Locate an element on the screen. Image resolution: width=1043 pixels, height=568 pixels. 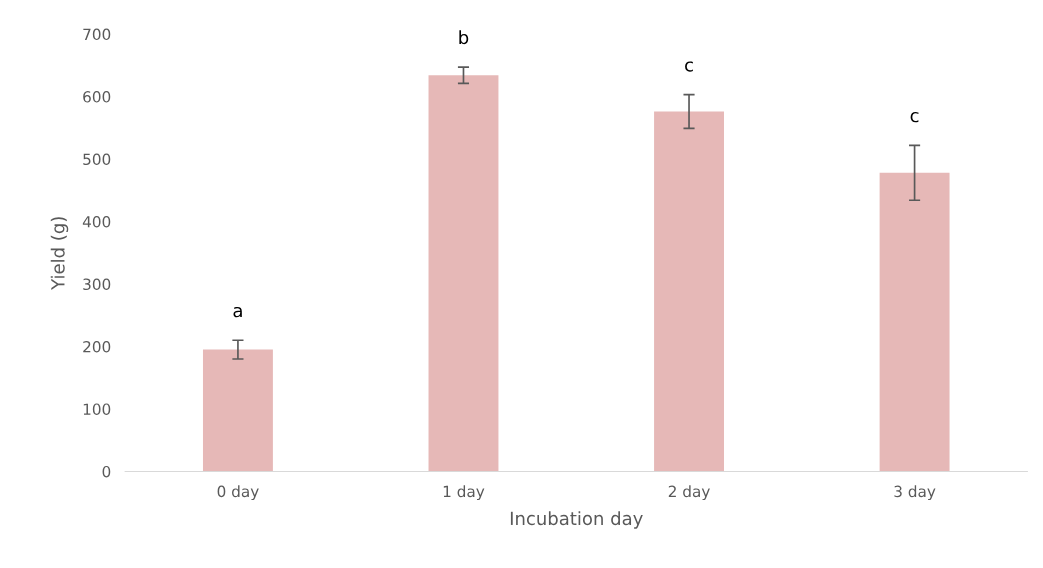
x-tick-label: 3 day is located at coordinates (915, 493).